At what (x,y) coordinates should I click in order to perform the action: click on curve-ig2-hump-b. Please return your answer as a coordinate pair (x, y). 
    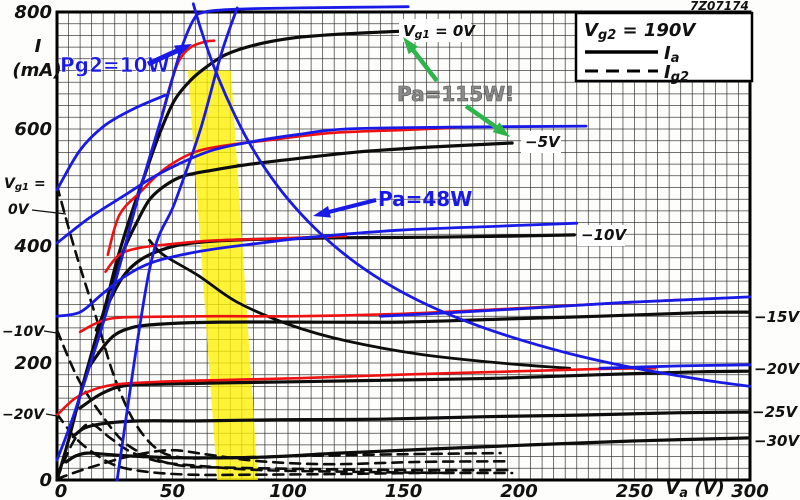
    Looking at the image, I should click on (281, 464).